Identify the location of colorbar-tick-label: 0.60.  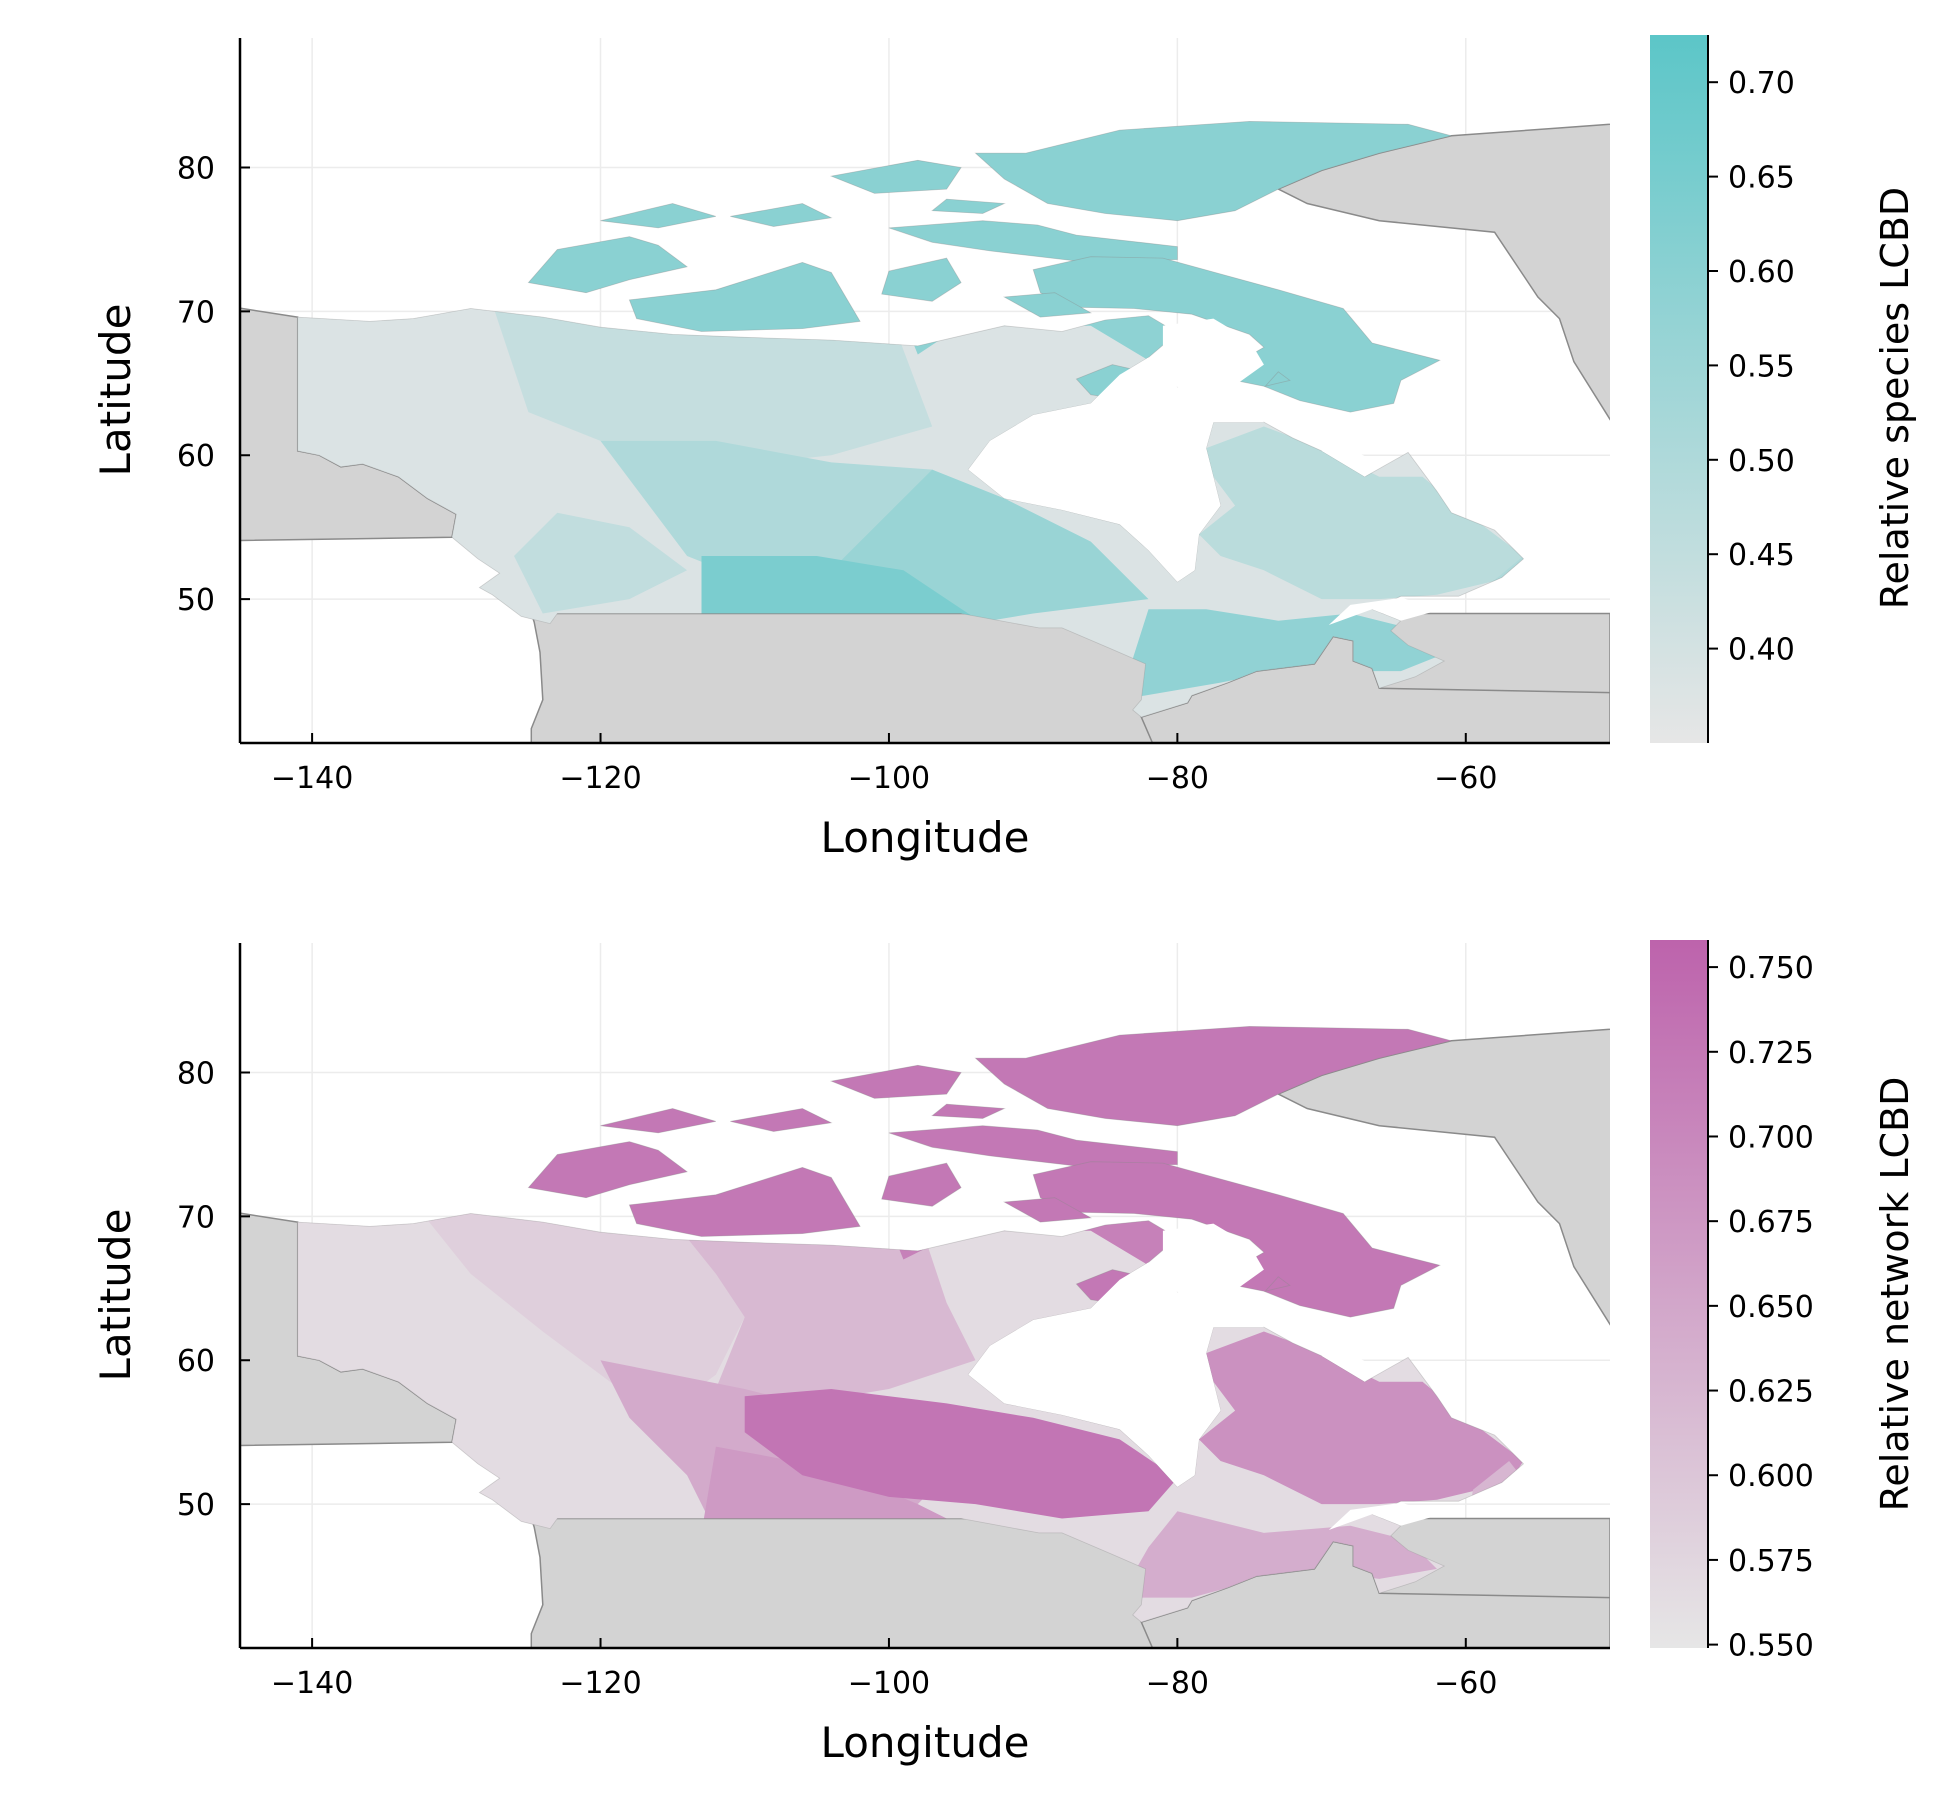
(1761, 272).